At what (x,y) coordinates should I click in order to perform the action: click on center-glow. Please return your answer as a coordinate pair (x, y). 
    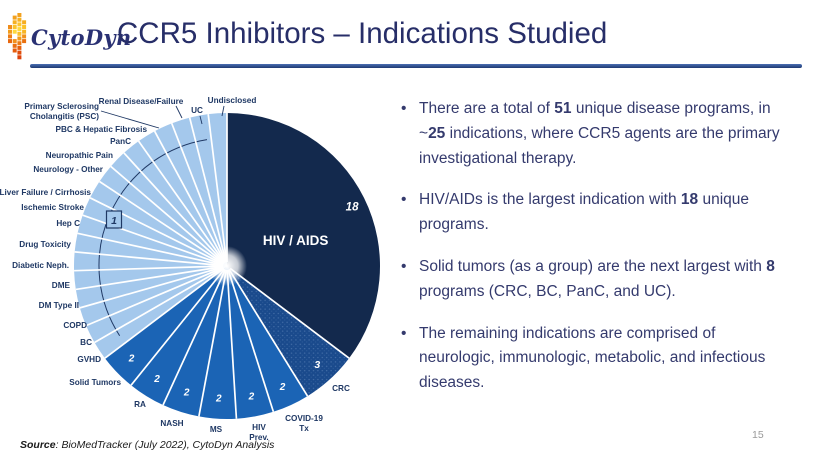
    Looking at the image, I should click on (227, 266).